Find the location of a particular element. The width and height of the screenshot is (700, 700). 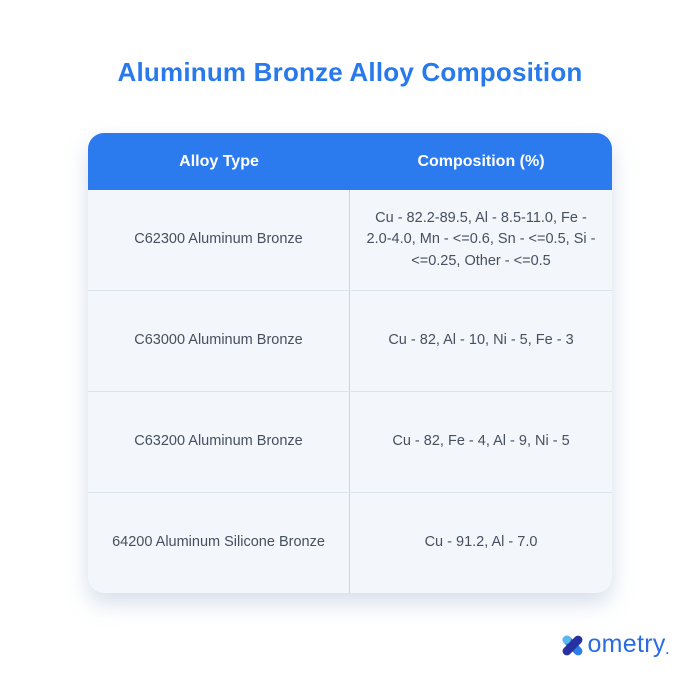

alloy-type-cell: C62300 Aluminum Bronze is located at coordinates (219, 240).